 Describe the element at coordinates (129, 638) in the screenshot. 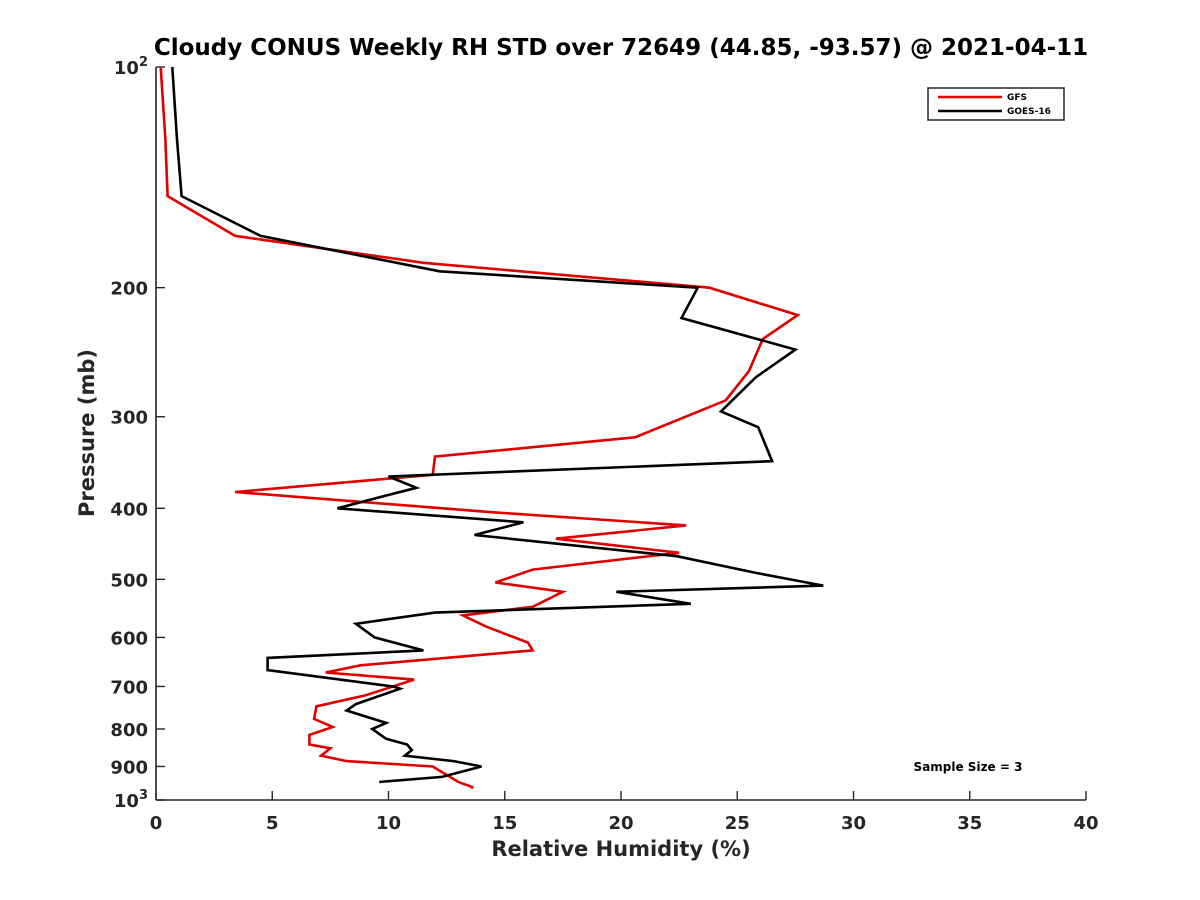

I see `y-tick-label: 600` at that location.